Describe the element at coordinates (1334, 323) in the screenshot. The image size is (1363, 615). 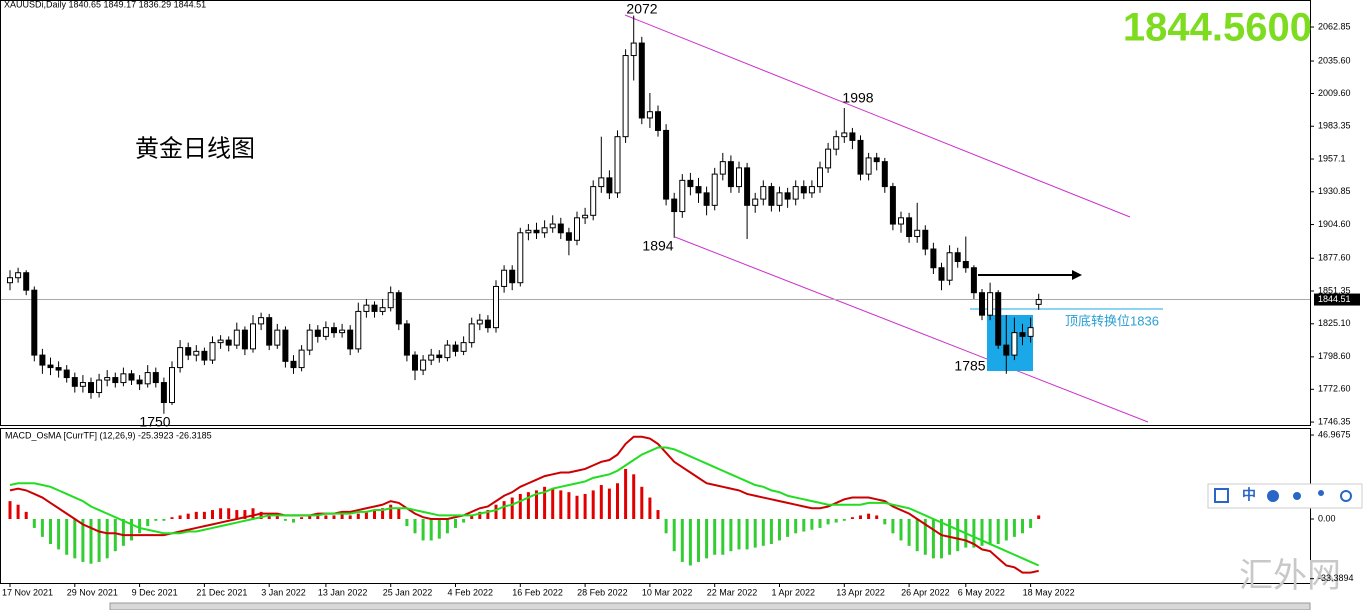
I see `y-tick-label: 1825.10` at that location.